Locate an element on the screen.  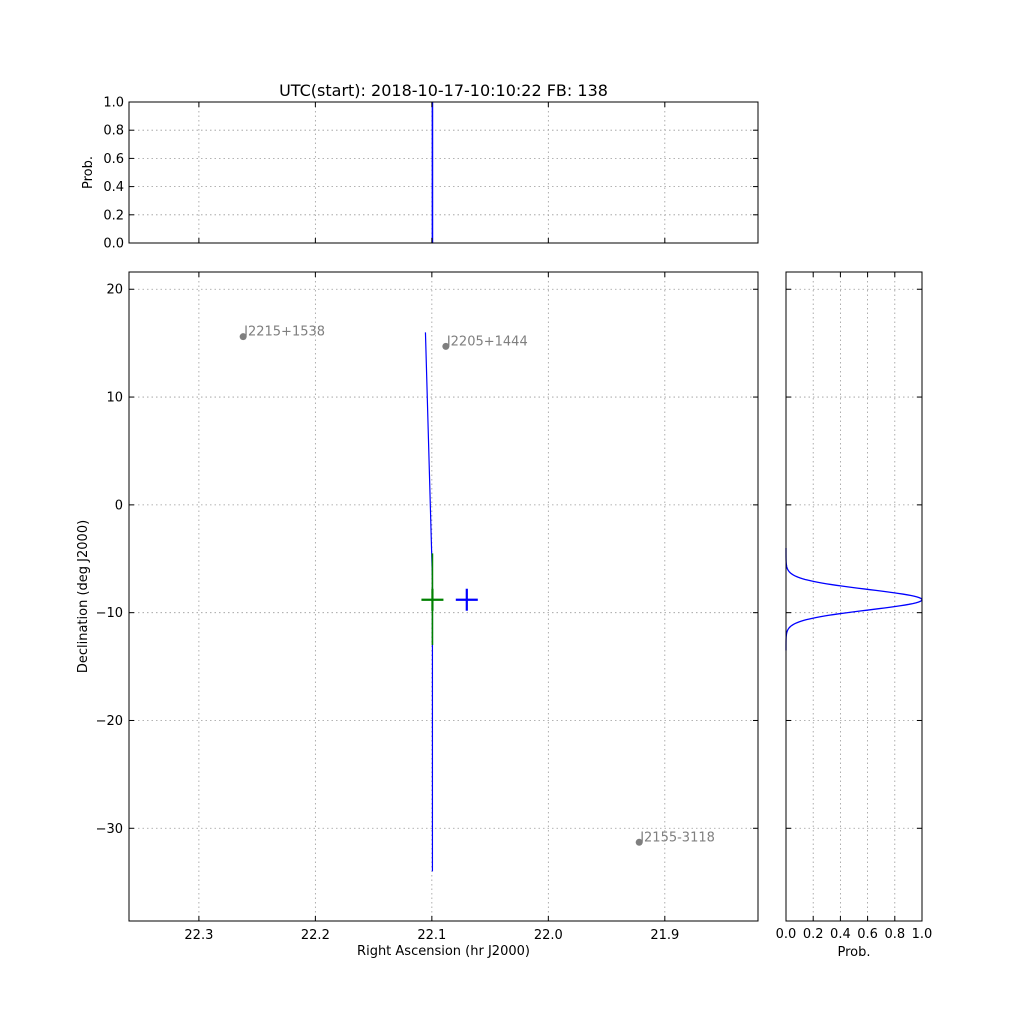
pulsar-source-label: J2205+1444 is located at coordinates (487, 341).